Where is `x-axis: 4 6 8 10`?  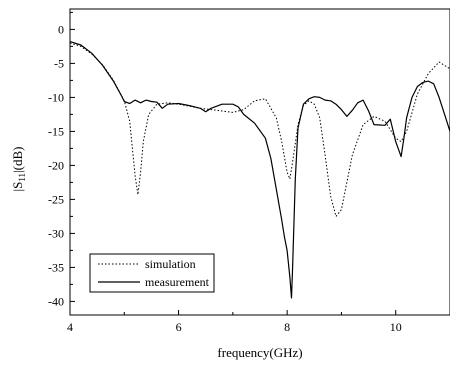
x-axis: 4 6 8 10 is located at coordinates (258, 322).